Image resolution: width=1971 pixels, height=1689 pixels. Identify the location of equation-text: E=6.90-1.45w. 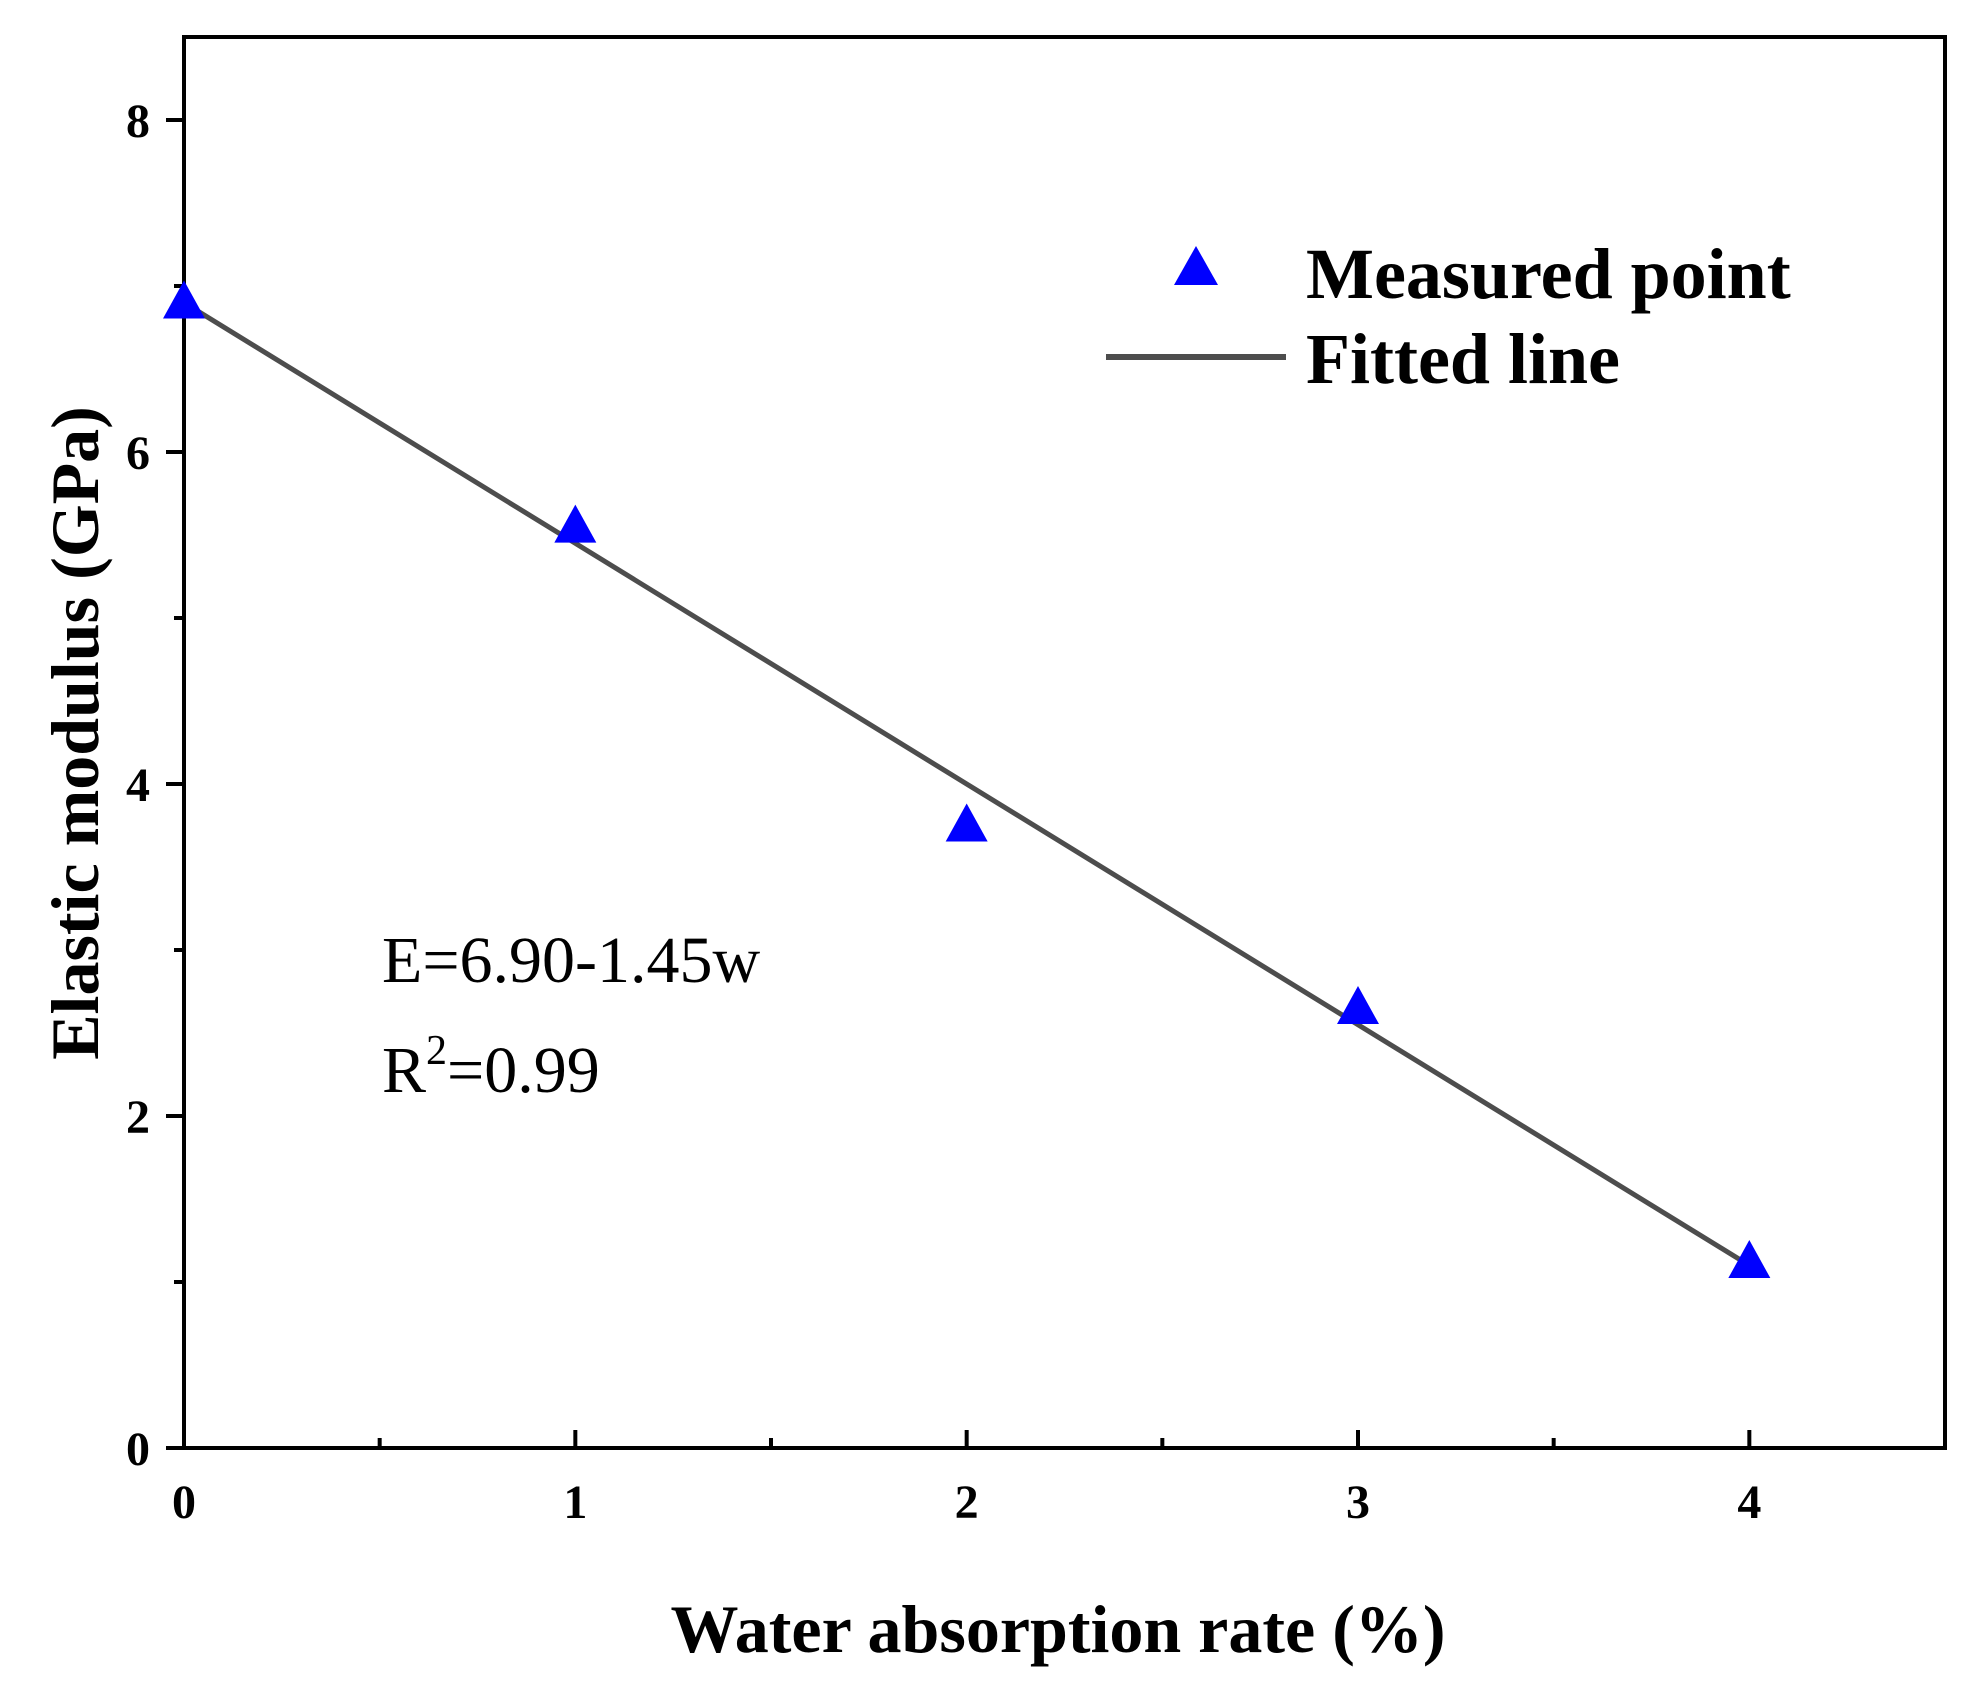
(571, 960).